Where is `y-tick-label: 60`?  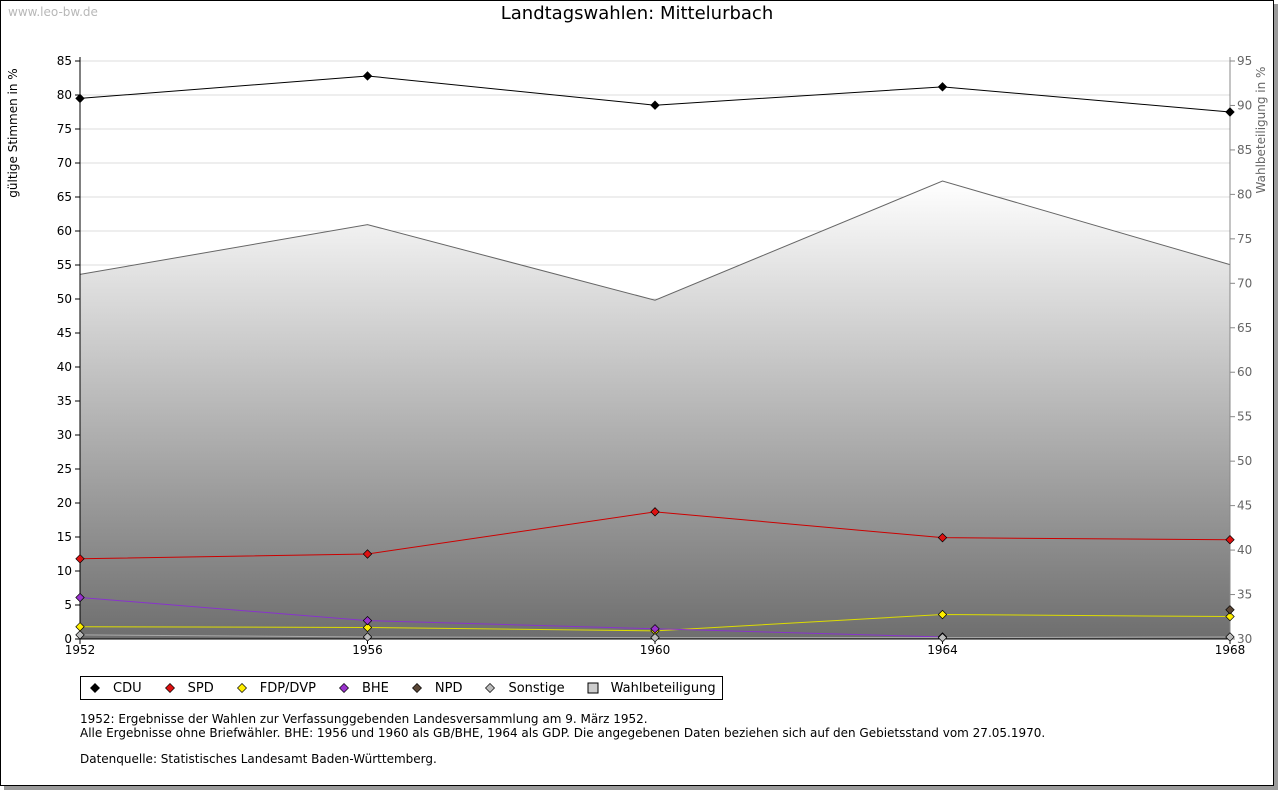
y-tick-label: 60 is located at coordinates (64, 231).